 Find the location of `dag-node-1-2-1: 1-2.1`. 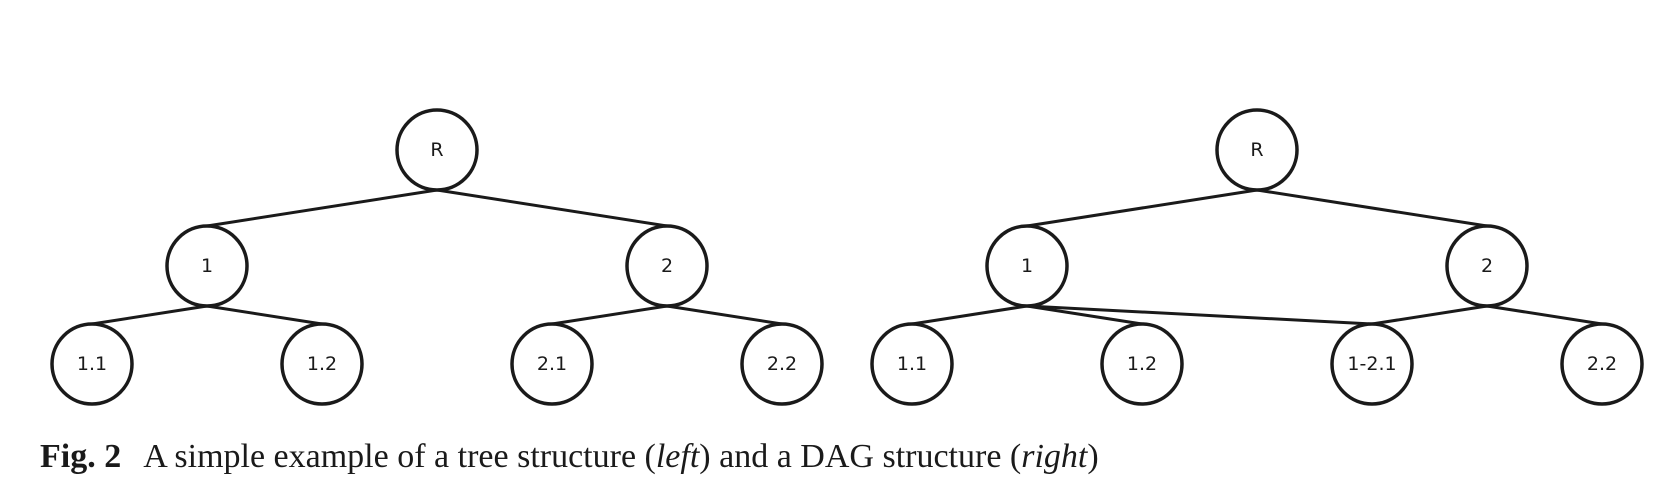

dag-node-1-2-1: 1-2.1 is located at coordinates (1372, 364).